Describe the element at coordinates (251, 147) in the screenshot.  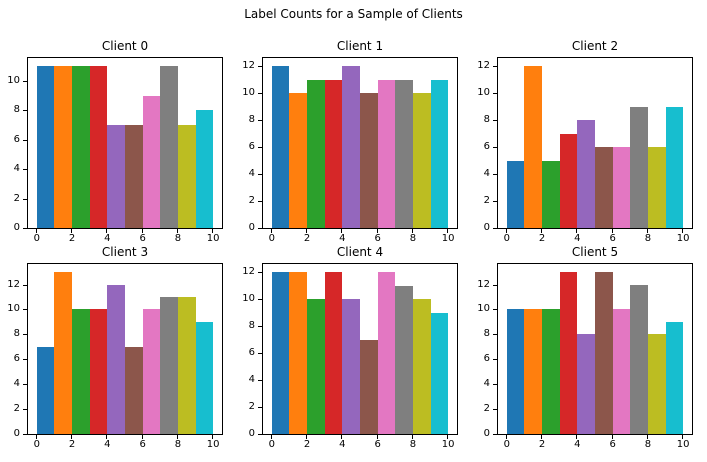
I see `y-tick-label: 6` at that location.